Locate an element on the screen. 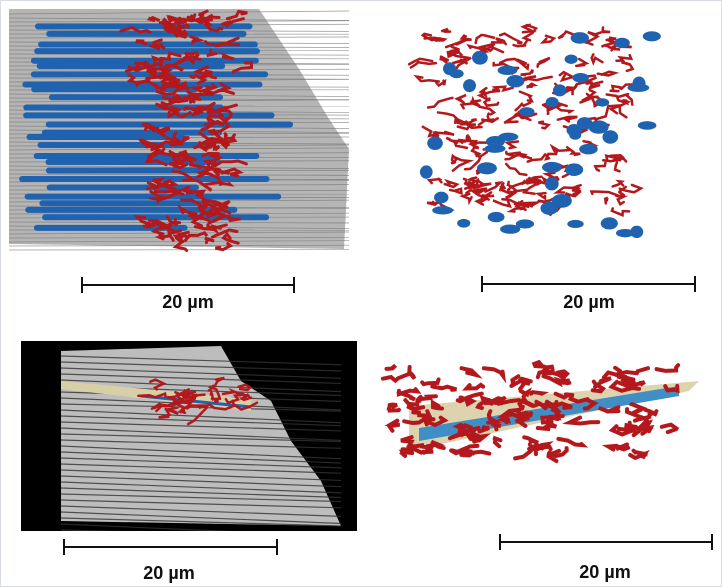 The image size is (722, 587). scale-bar-bottom-left is located at coordinates (170, 547).